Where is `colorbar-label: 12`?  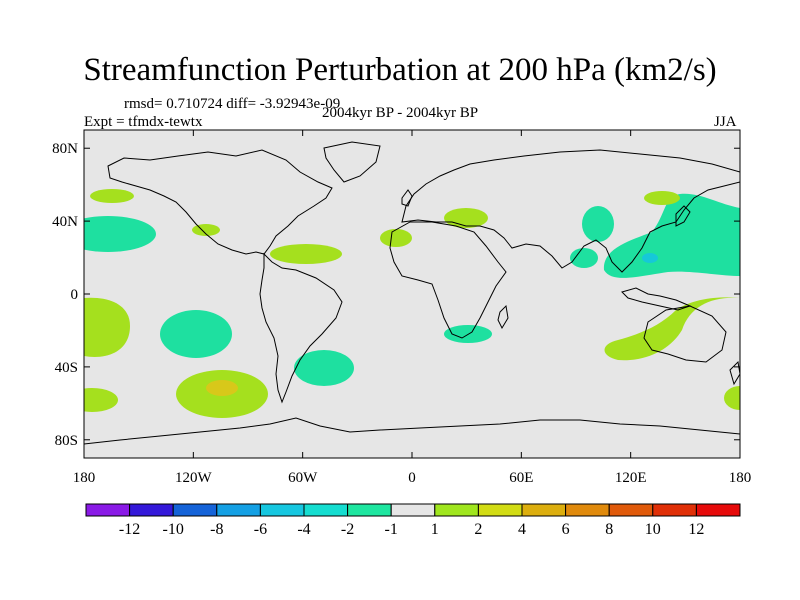 colorbar-label: 12 is located at coordinates (696, 529).